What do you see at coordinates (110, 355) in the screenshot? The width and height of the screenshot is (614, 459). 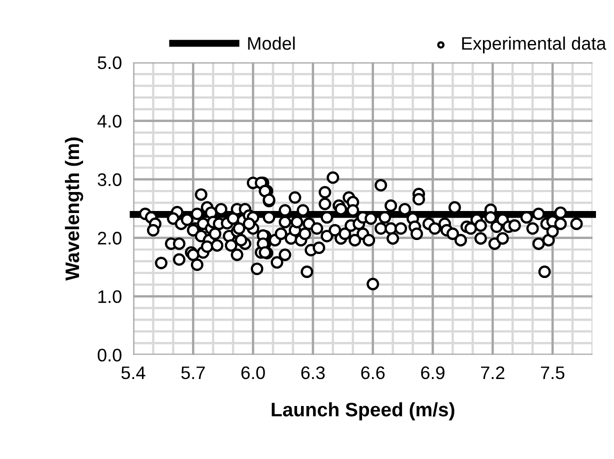 I see `y-tick-label: 0.0` at bounding box center [110, 355].